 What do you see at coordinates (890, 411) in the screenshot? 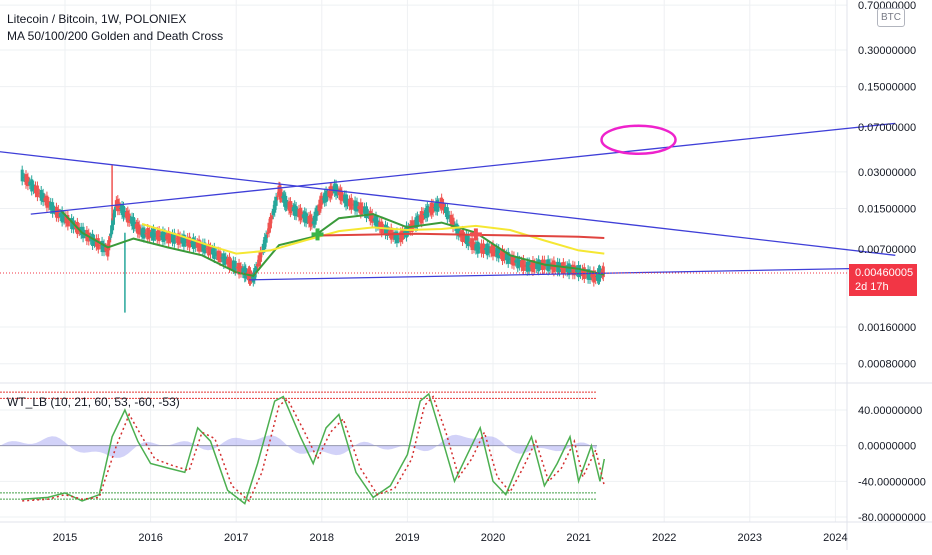
I see `oscillator-axis-label: 40.00000000` at bounding box center [890, 411].